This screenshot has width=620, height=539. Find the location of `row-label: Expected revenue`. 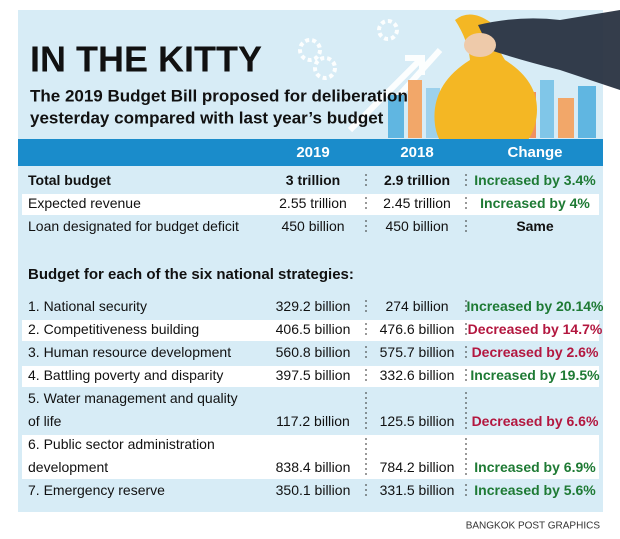

row-label: Expected revenue is located at coordinates (84, 203).